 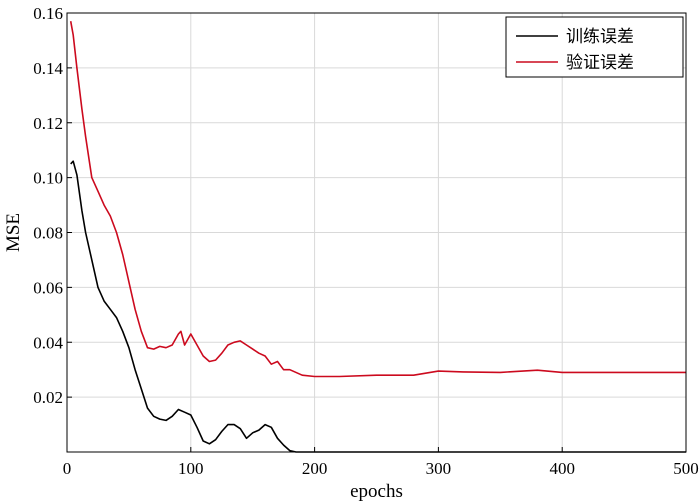 What do you see at coordinates (48, 68) in the screenshot?
I see `y-tick-label: 0.14` at bounding box center [48, 68].